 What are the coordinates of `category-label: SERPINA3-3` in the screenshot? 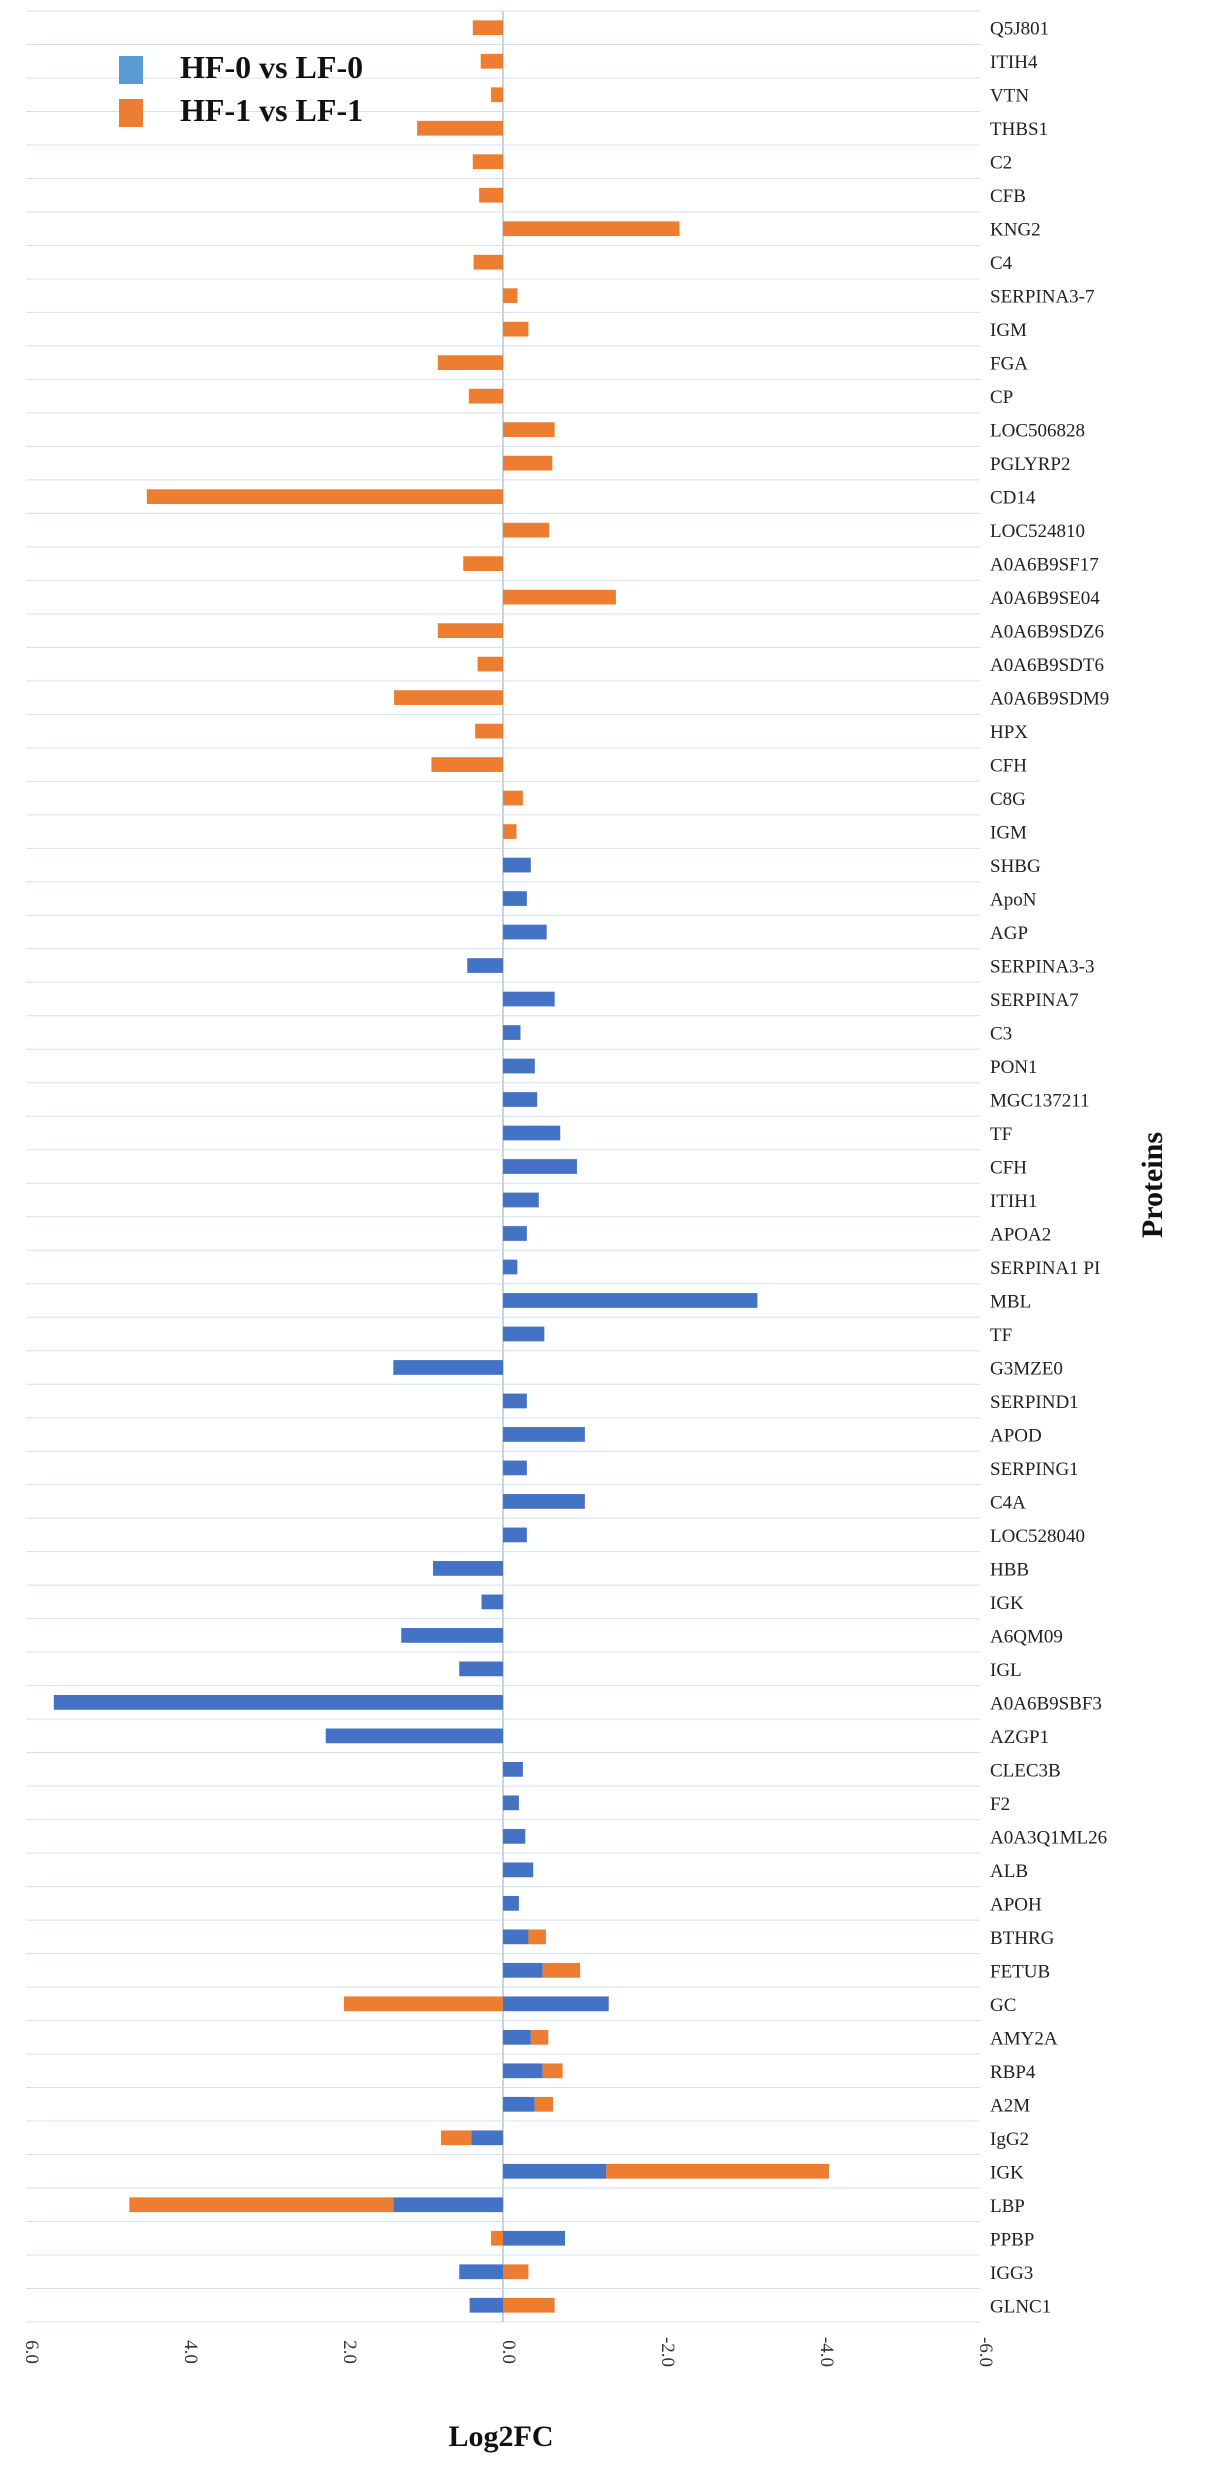 It's located at (1042, 967).